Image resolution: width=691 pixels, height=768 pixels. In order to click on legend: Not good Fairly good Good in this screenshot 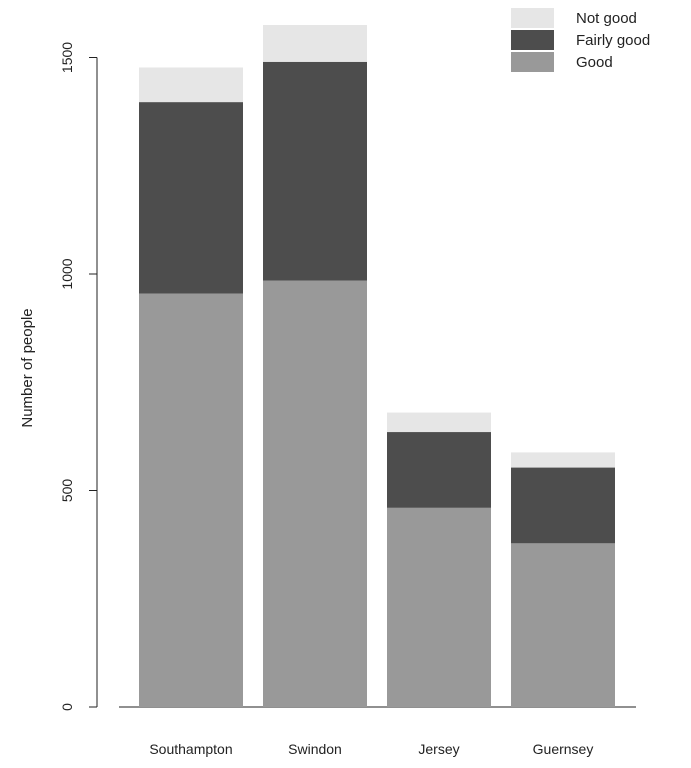, I will do `click(580, 40)`.